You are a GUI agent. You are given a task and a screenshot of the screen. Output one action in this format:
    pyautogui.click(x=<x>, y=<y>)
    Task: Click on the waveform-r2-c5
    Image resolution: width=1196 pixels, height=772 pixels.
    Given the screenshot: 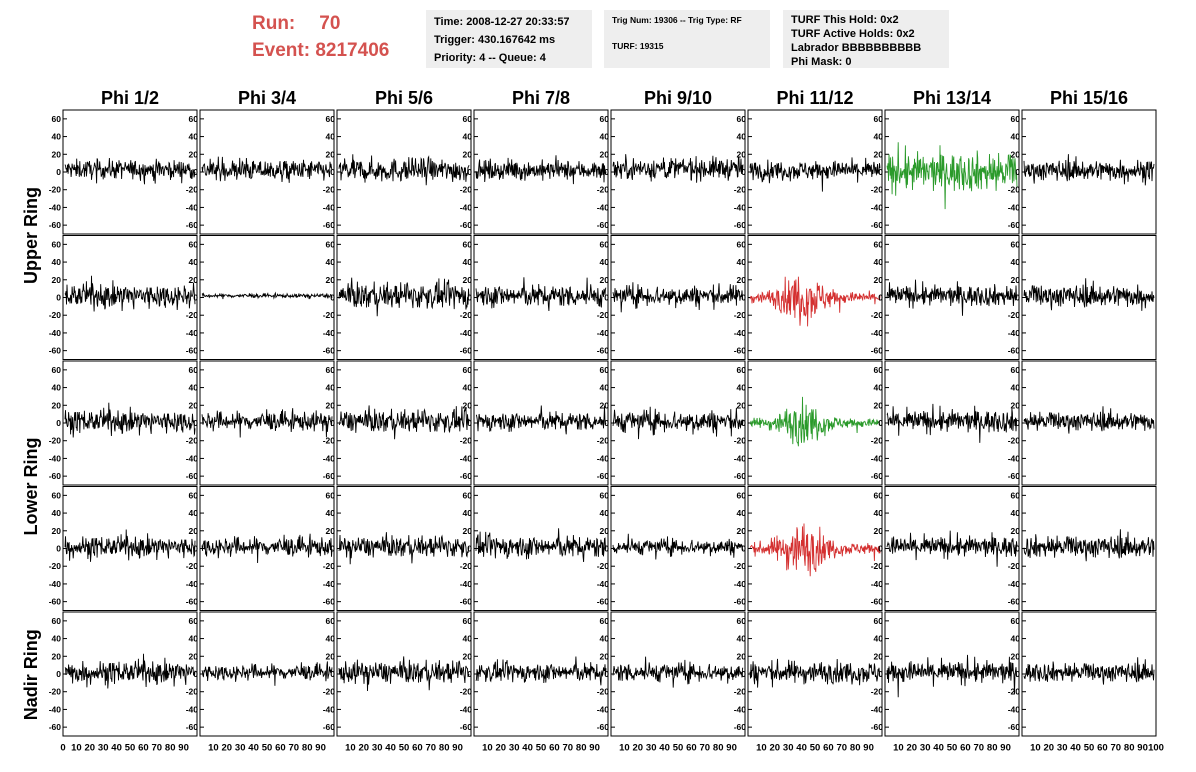 What is the action you would take?
    pyautogui.click(x=678, y=297)
    